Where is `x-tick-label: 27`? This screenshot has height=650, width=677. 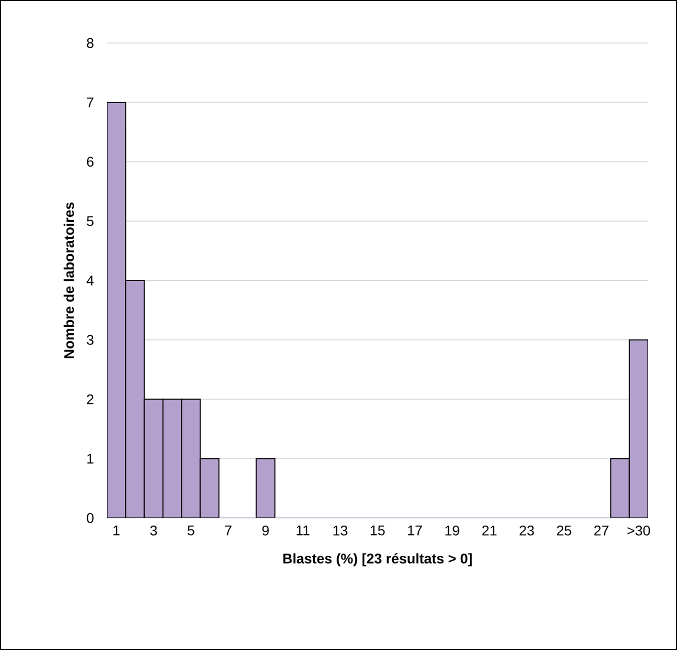 x-tick-label: 27 is located at coordinates (601, 531).